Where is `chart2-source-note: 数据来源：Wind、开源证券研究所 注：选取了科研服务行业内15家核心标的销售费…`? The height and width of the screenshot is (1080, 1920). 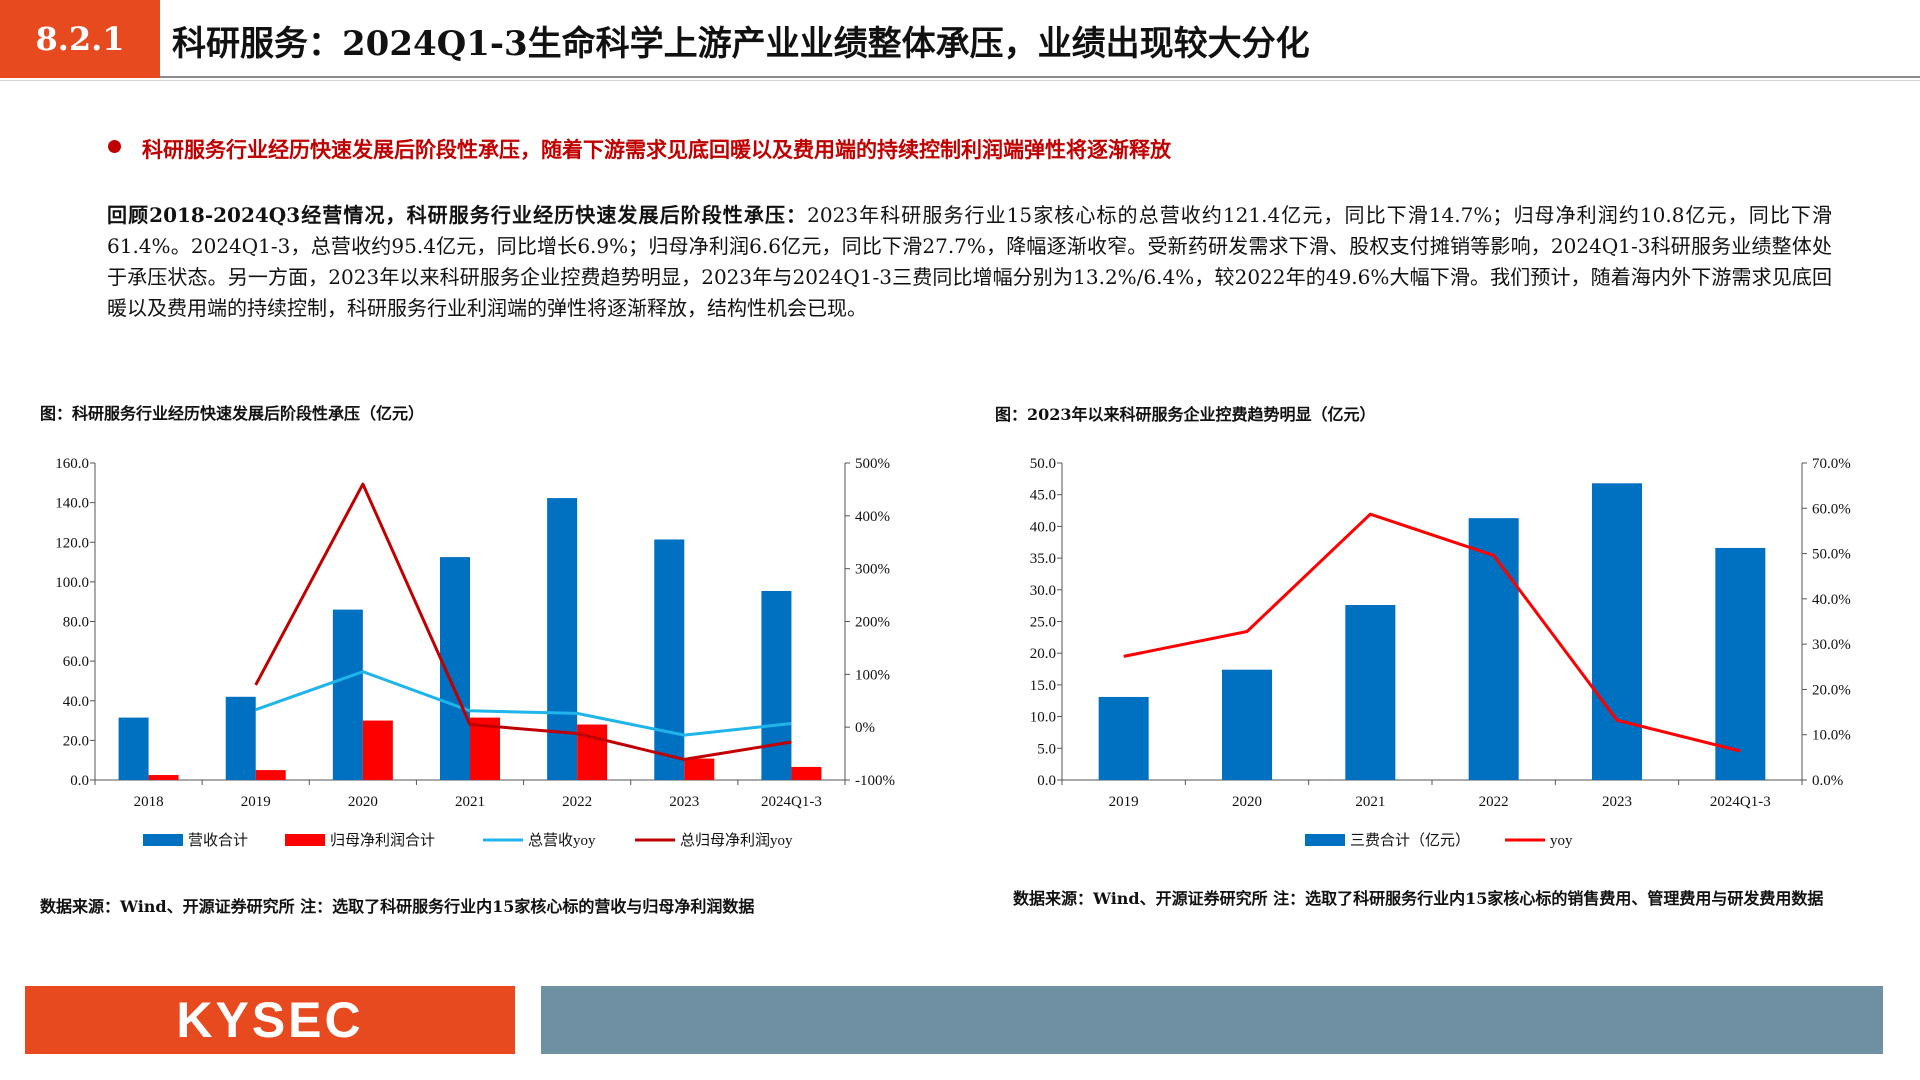
chart2-source-note: 数据来源：Wind、开源证券研究所 注：选取了科研服务行业内15家核心标的销售费… is located at coordinates (1418, 898).